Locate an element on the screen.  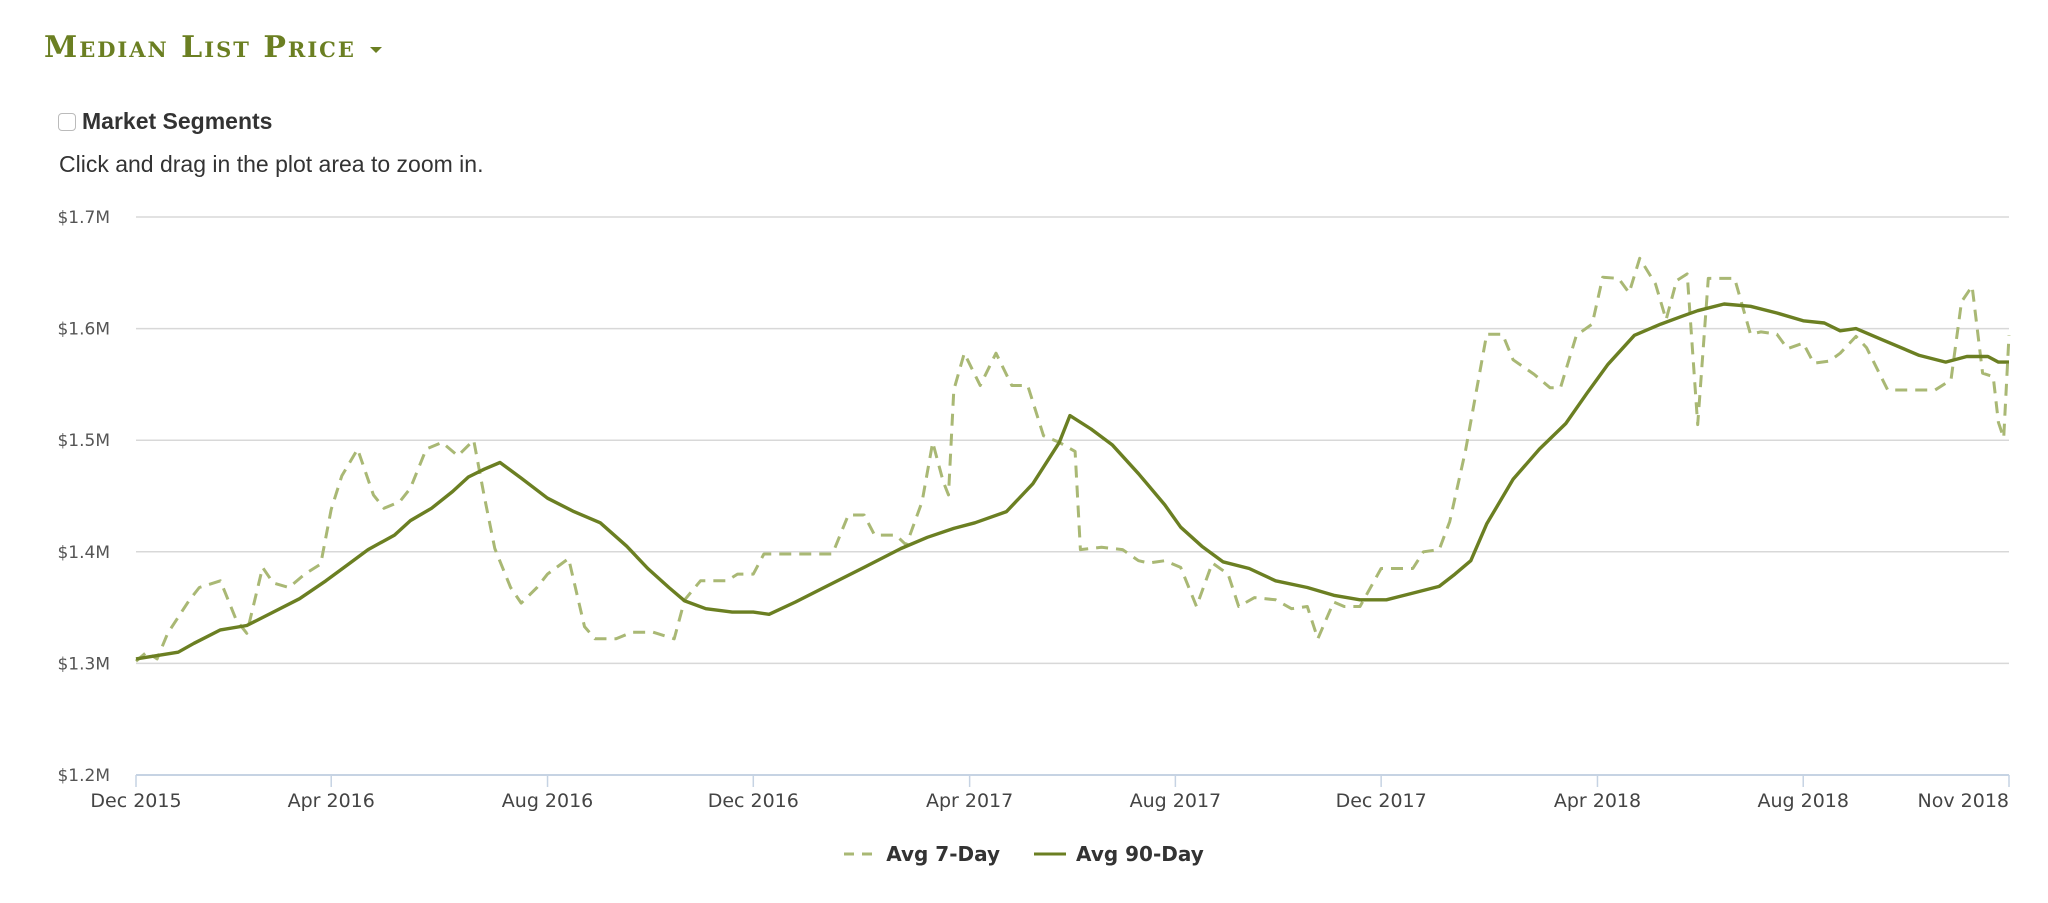
market-segments-checkbox is located at coordinates (67, 121).